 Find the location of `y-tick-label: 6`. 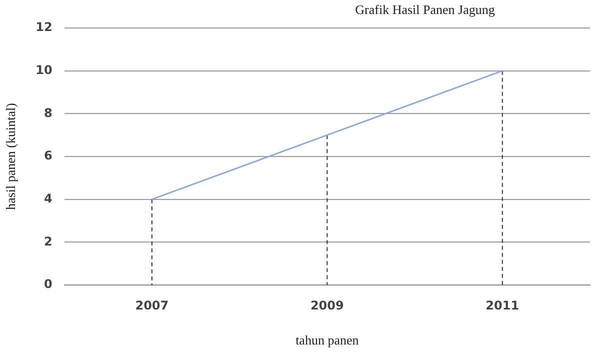

y-tick-label: 6 is located at coordinates (48, 155).